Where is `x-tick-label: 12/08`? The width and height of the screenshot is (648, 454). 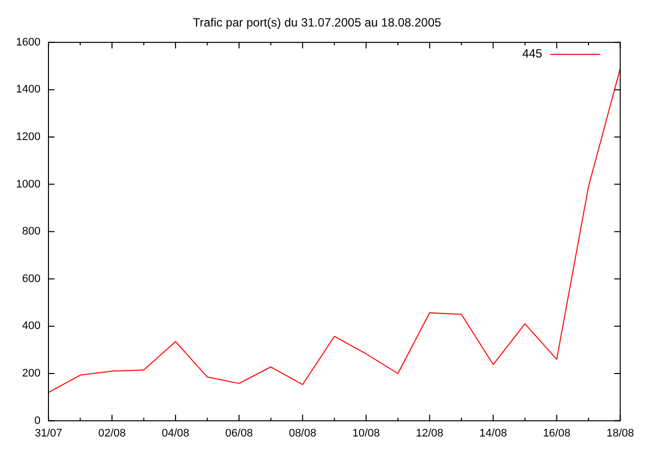 x-tick-label: 12/08 is located at coordinates (430, 433).